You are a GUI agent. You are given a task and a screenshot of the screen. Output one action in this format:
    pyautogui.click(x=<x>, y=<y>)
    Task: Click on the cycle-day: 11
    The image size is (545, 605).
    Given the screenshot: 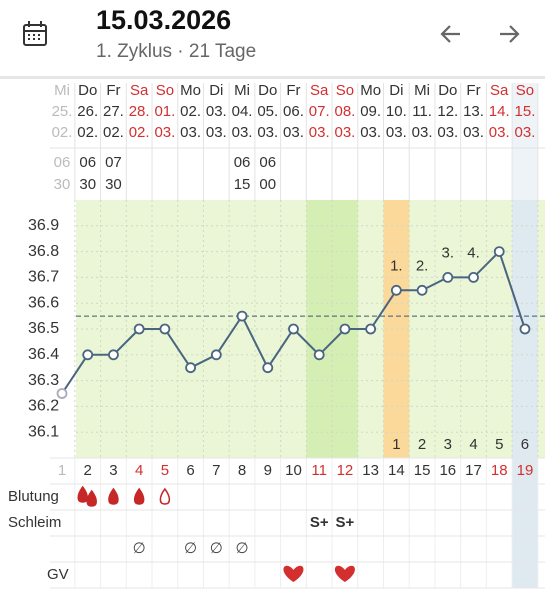 What is the action you would take?
    pyautogui.click(x=319, y=470)
    